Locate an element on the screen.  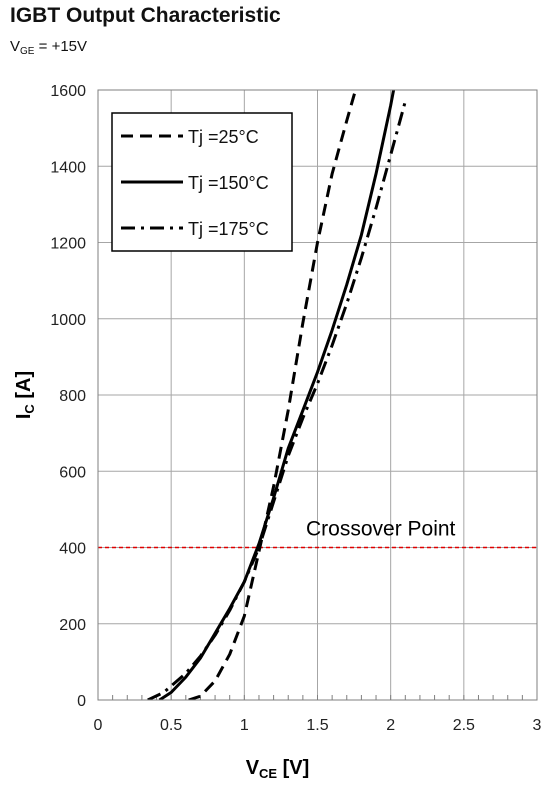
y-tick-label-6: 1200 is located at coordinates (68, 244).